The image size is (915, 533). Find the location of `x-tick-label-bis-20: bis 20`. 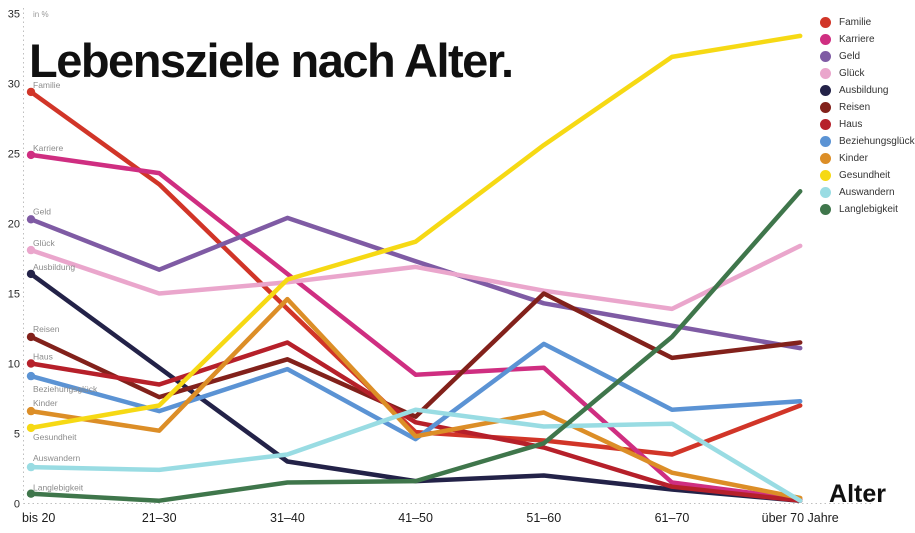

x-tick-label-bis-20: bis 20 is located at coordinates (38, 518).